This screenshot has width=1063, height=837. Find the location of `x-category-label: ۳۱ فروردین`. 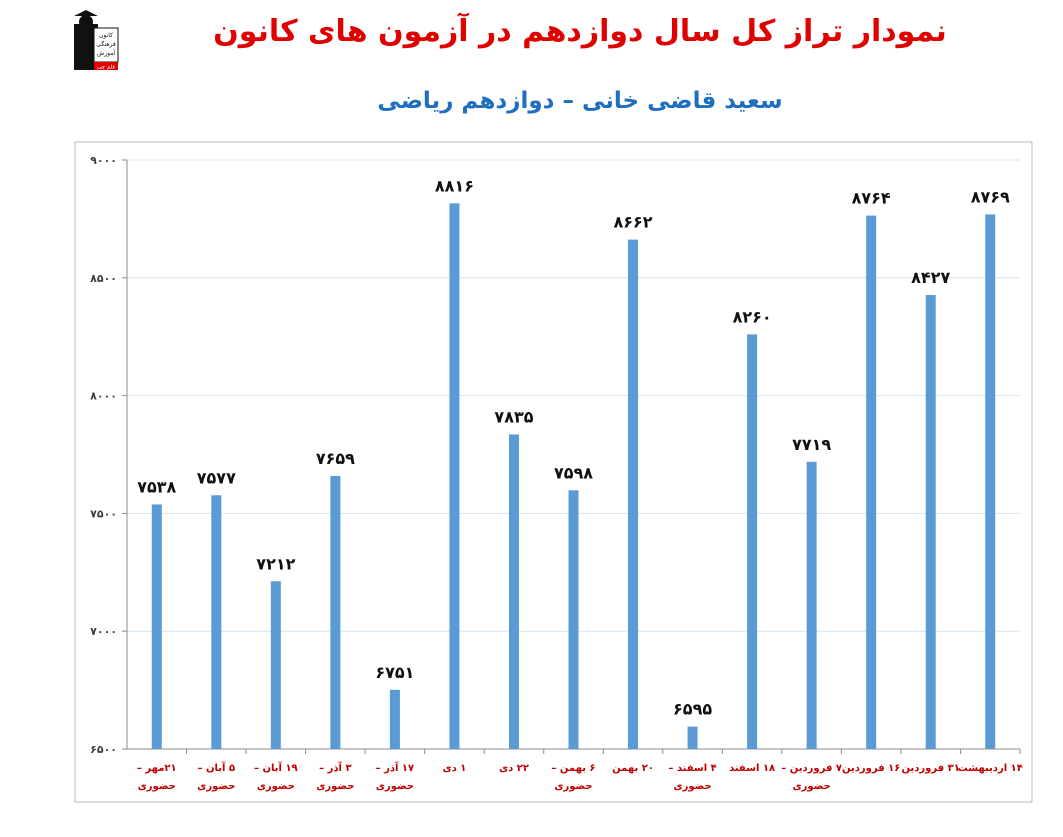

x-category-label: ۳۱ فروردین is located at coordinates (931, 768).